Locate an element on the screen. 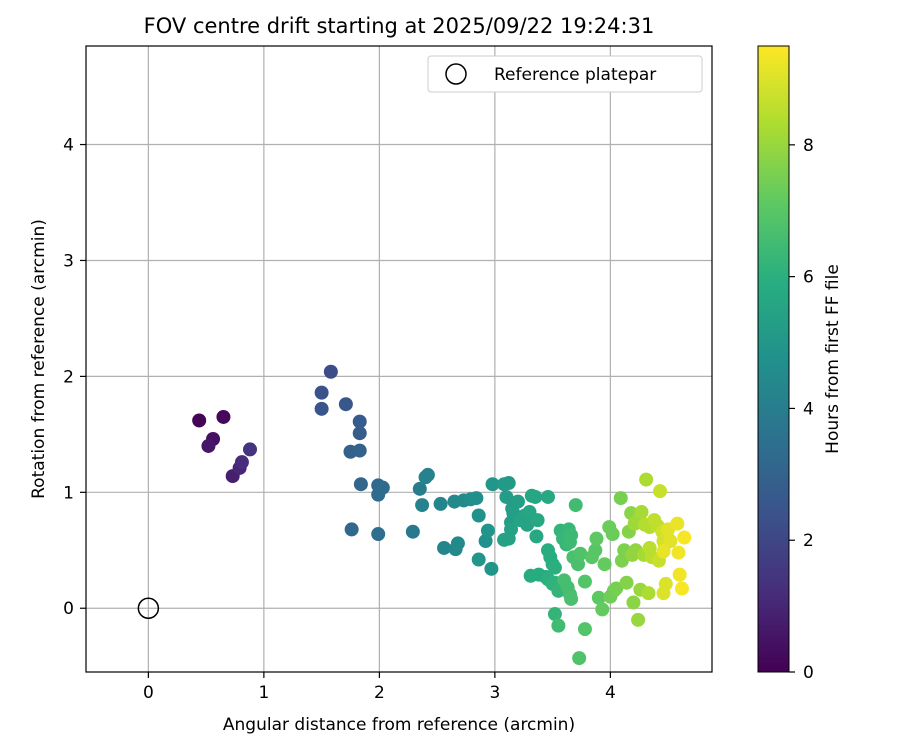 The height and width of the screenshot is (750, 900). x-tick-label: 2 is located at coordinates (379, 693).